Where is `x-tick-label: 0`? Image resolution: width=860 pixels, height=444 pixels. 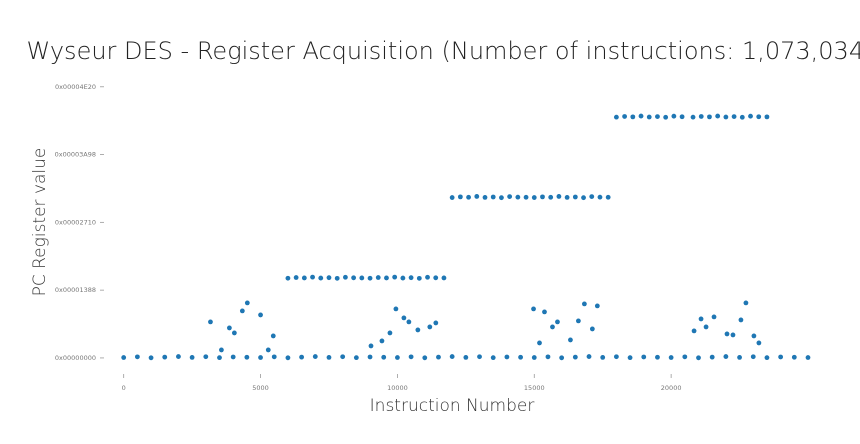 x-tick-label: 0 is located at coordinates (124, 388).